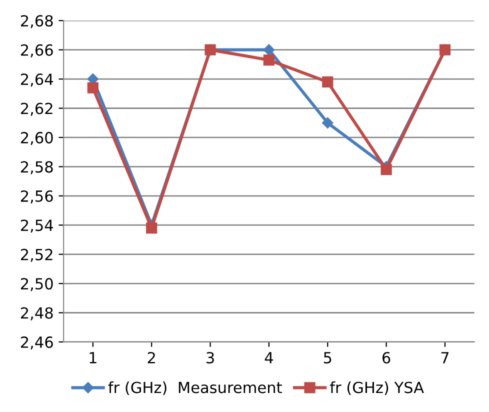  I want to click on x-tick-label: 6, so click(386, 358).